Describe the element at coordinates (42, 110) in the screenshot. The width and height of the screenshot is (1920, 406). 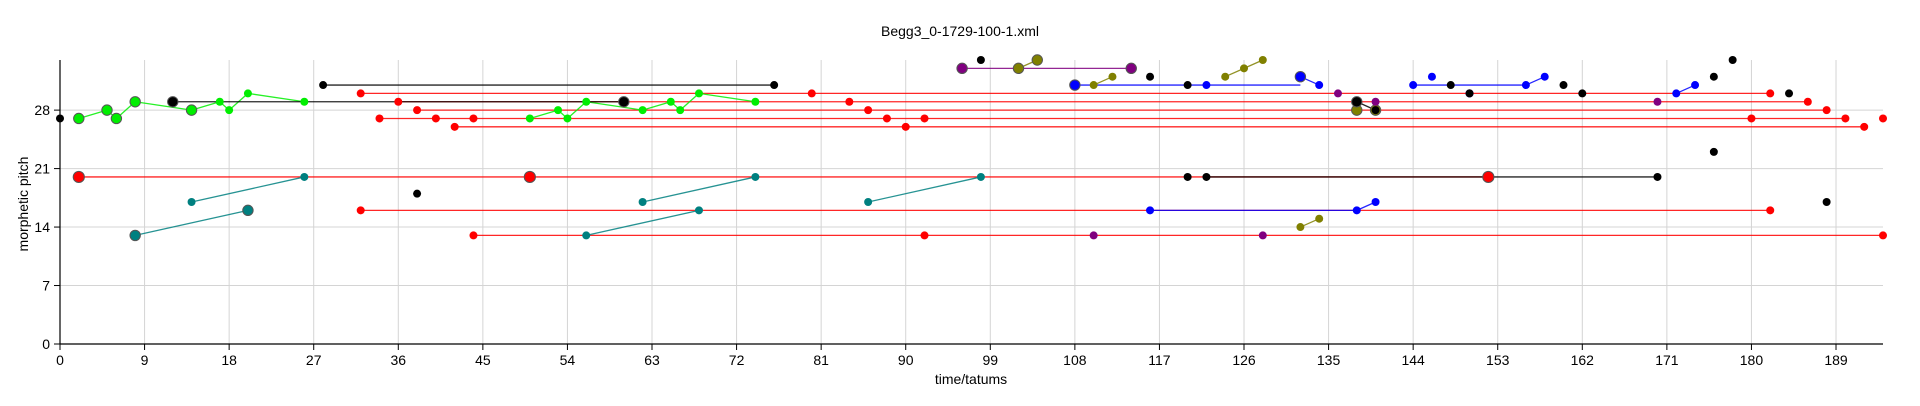
I see `y-tick-label: 28` at that location.